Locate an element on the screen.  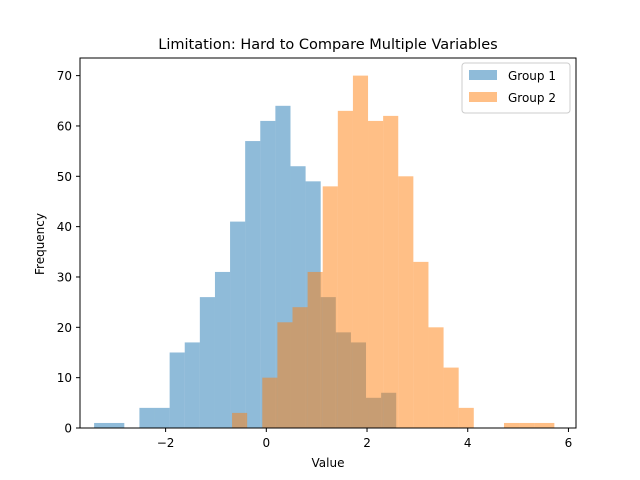
x-tick-label: 4 is located at coordinates (468, 443).